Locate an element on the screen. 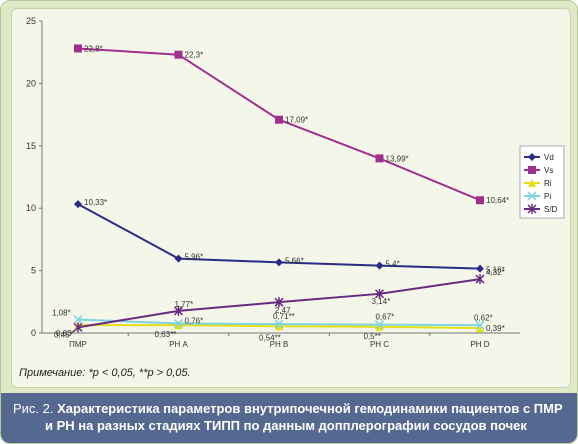 This screenshot has height=444, width=578. data-label: 5,66* is located at coordinates (294, 260).